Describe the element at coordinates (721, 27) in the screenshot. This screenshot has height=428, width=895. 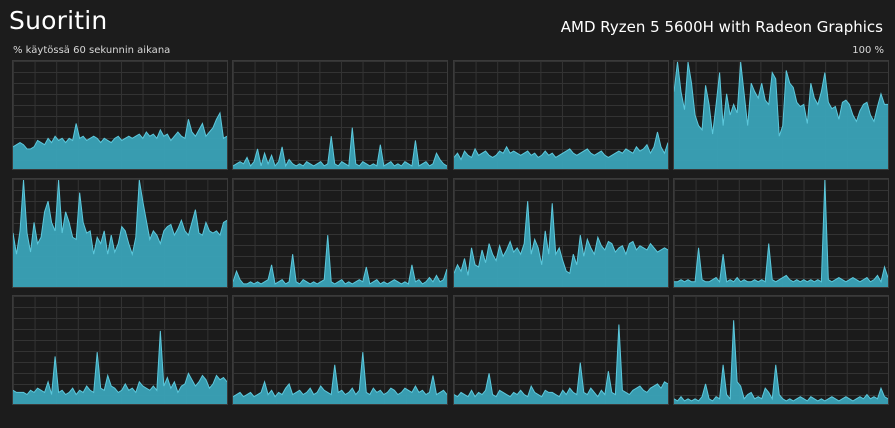
I see `cpu-model-name: AMD Ryzen 5 5600H with Radeon Graphics` at that location.